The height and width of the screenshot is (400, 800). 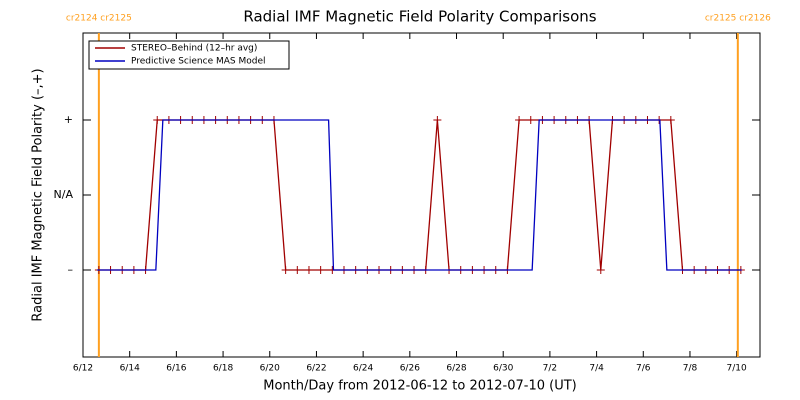 What do you see at coordinates (737, 369) in the screenshot?
I see `x-tick-label: 7/10` at bounding box center [737, 369].